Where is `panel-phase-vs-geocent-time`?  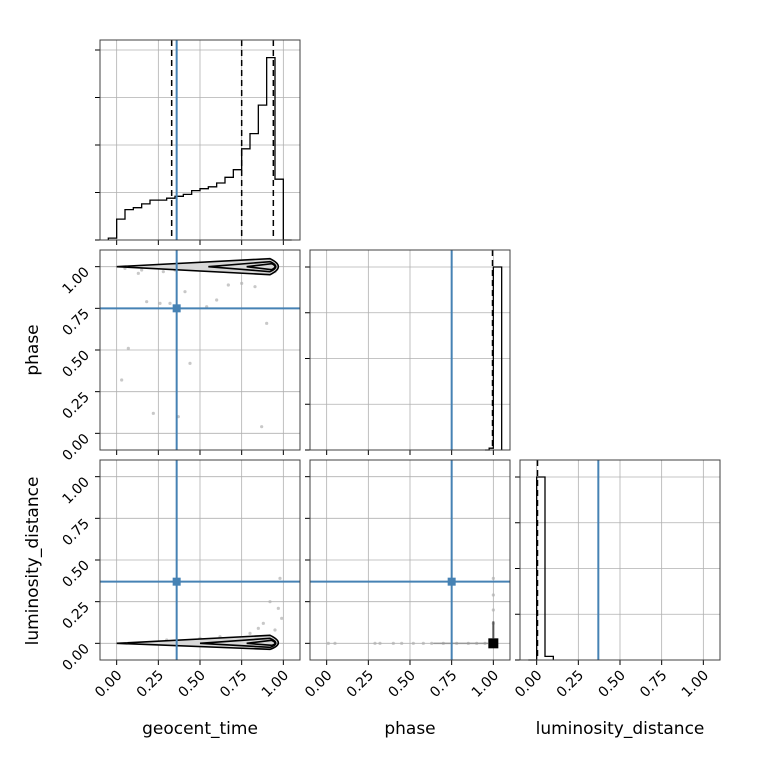 panel-phase-vs-geocent-time is located at coordinates (198, 352).